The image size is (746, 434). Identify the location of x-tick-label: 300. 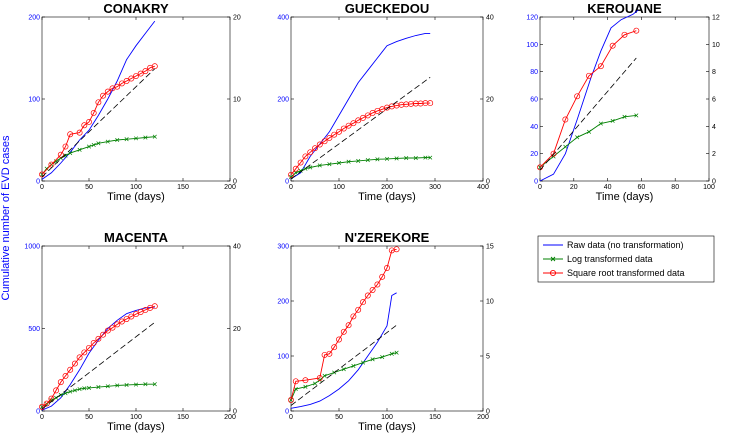
(435, 187).